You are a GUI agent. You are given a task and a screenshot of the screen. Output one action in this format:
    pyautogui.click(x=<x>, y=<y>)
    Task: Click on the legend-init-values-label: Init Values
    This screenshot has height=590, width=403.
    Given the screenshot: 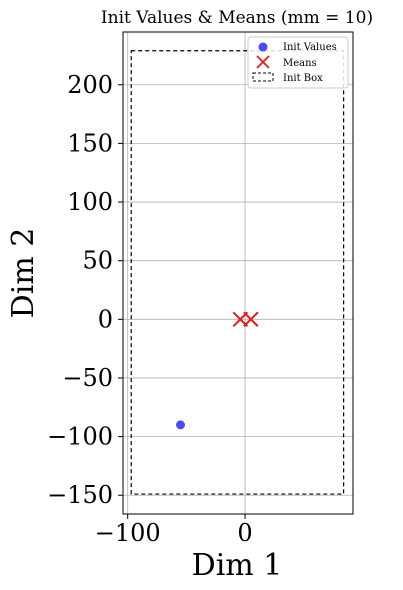 What is the action you would take?
    pyautogui.click(x=310, y=47)
    